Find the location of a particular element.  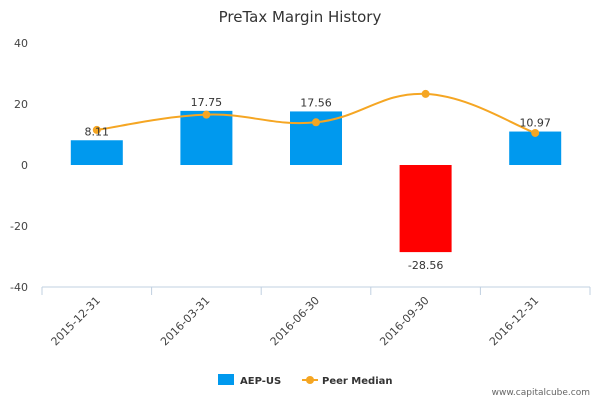

chart-title: PreTax Margin History is located at coordinates (300, 17).